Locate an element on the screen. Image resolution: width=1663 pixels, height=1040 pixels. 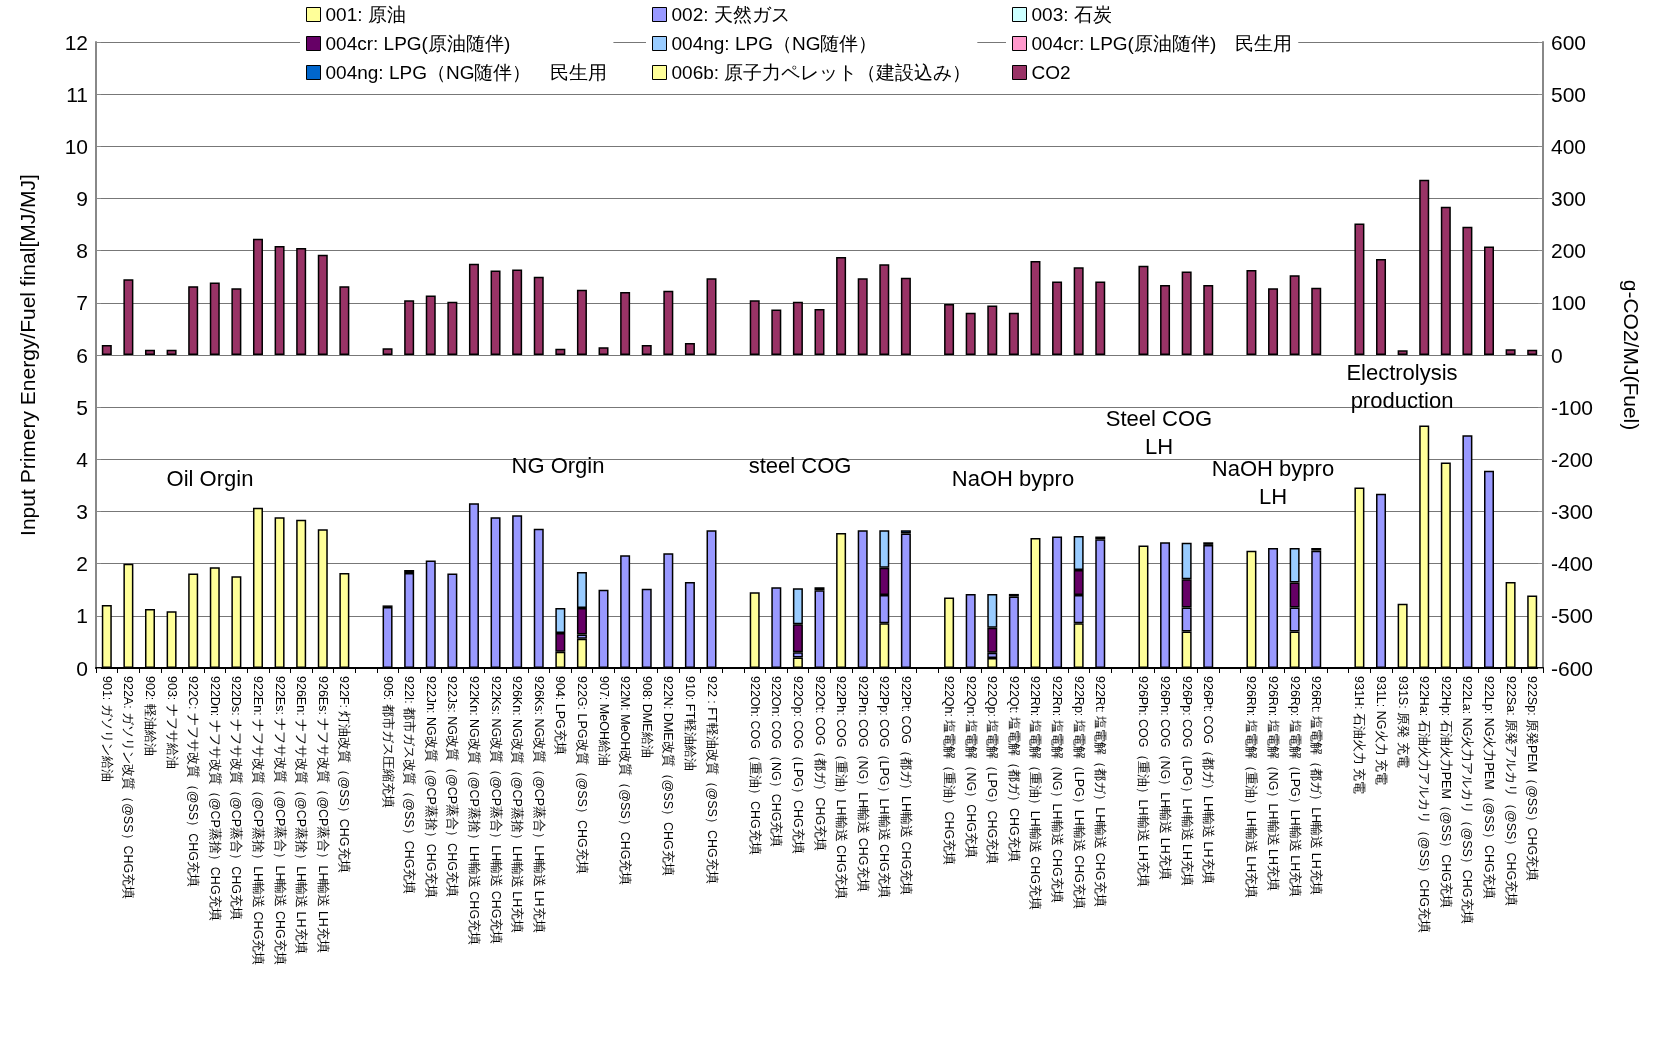
y-tick-label: 12 is located at coordinates (76, 42).